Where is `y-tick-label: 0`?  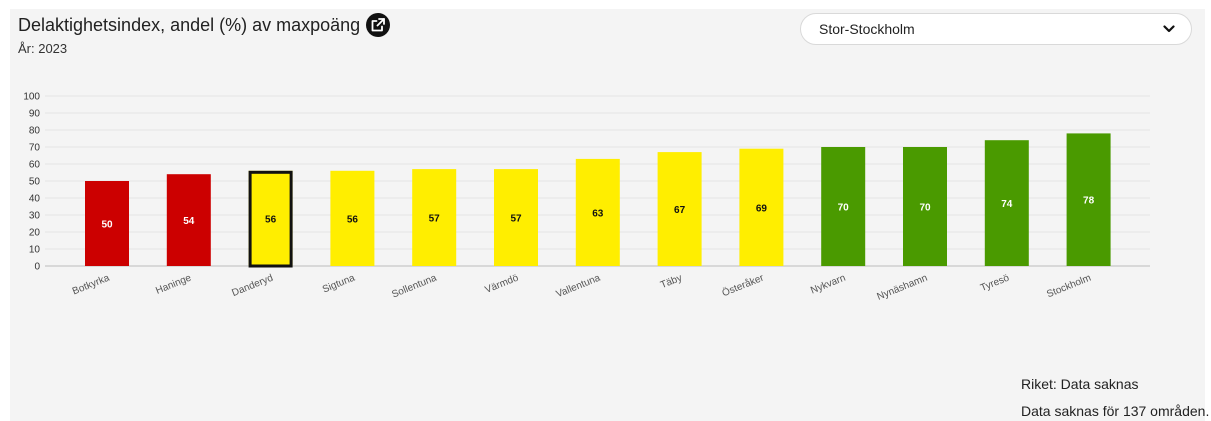 y-tick-label: 0 is located at coordinates (37, 267).